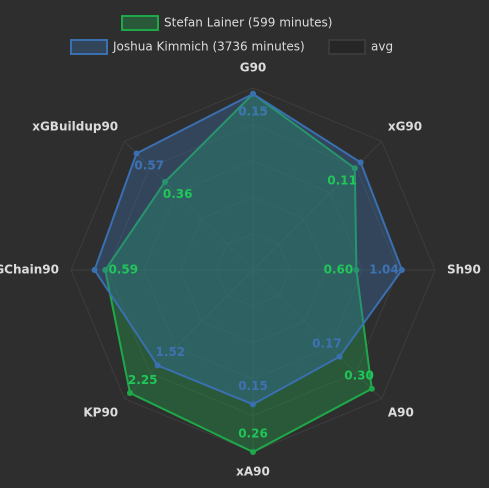 The width and height of the screenshot is (489, 488). I want to click on value-label: 0.36, so click(178, 194).